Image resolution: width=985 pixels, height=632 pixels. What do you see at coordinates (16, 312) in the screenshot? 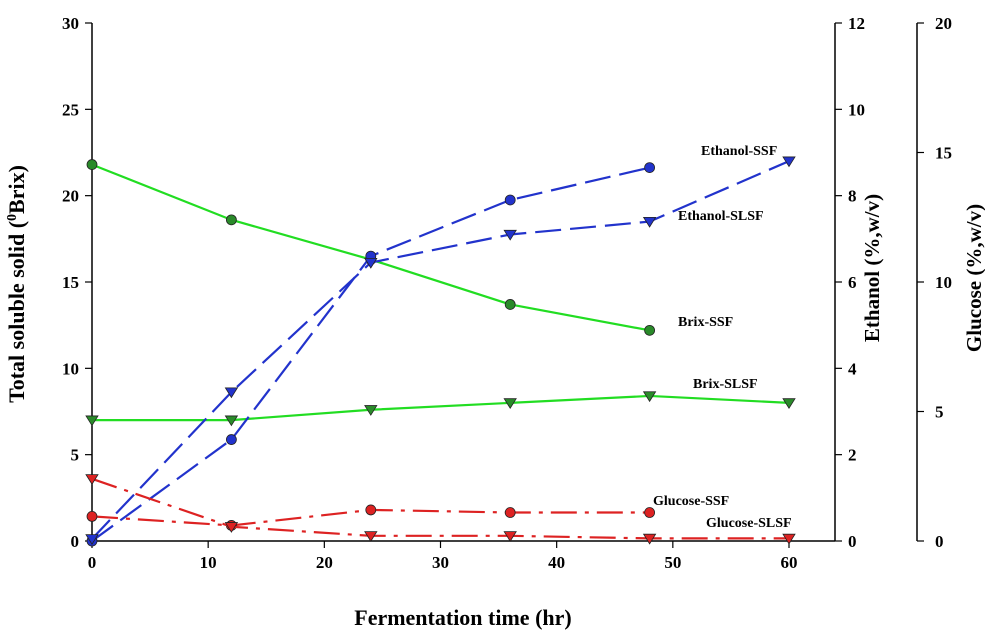
I see `brix-axis-title-main: Total soluble solid (` at bounding box center [16, 312].